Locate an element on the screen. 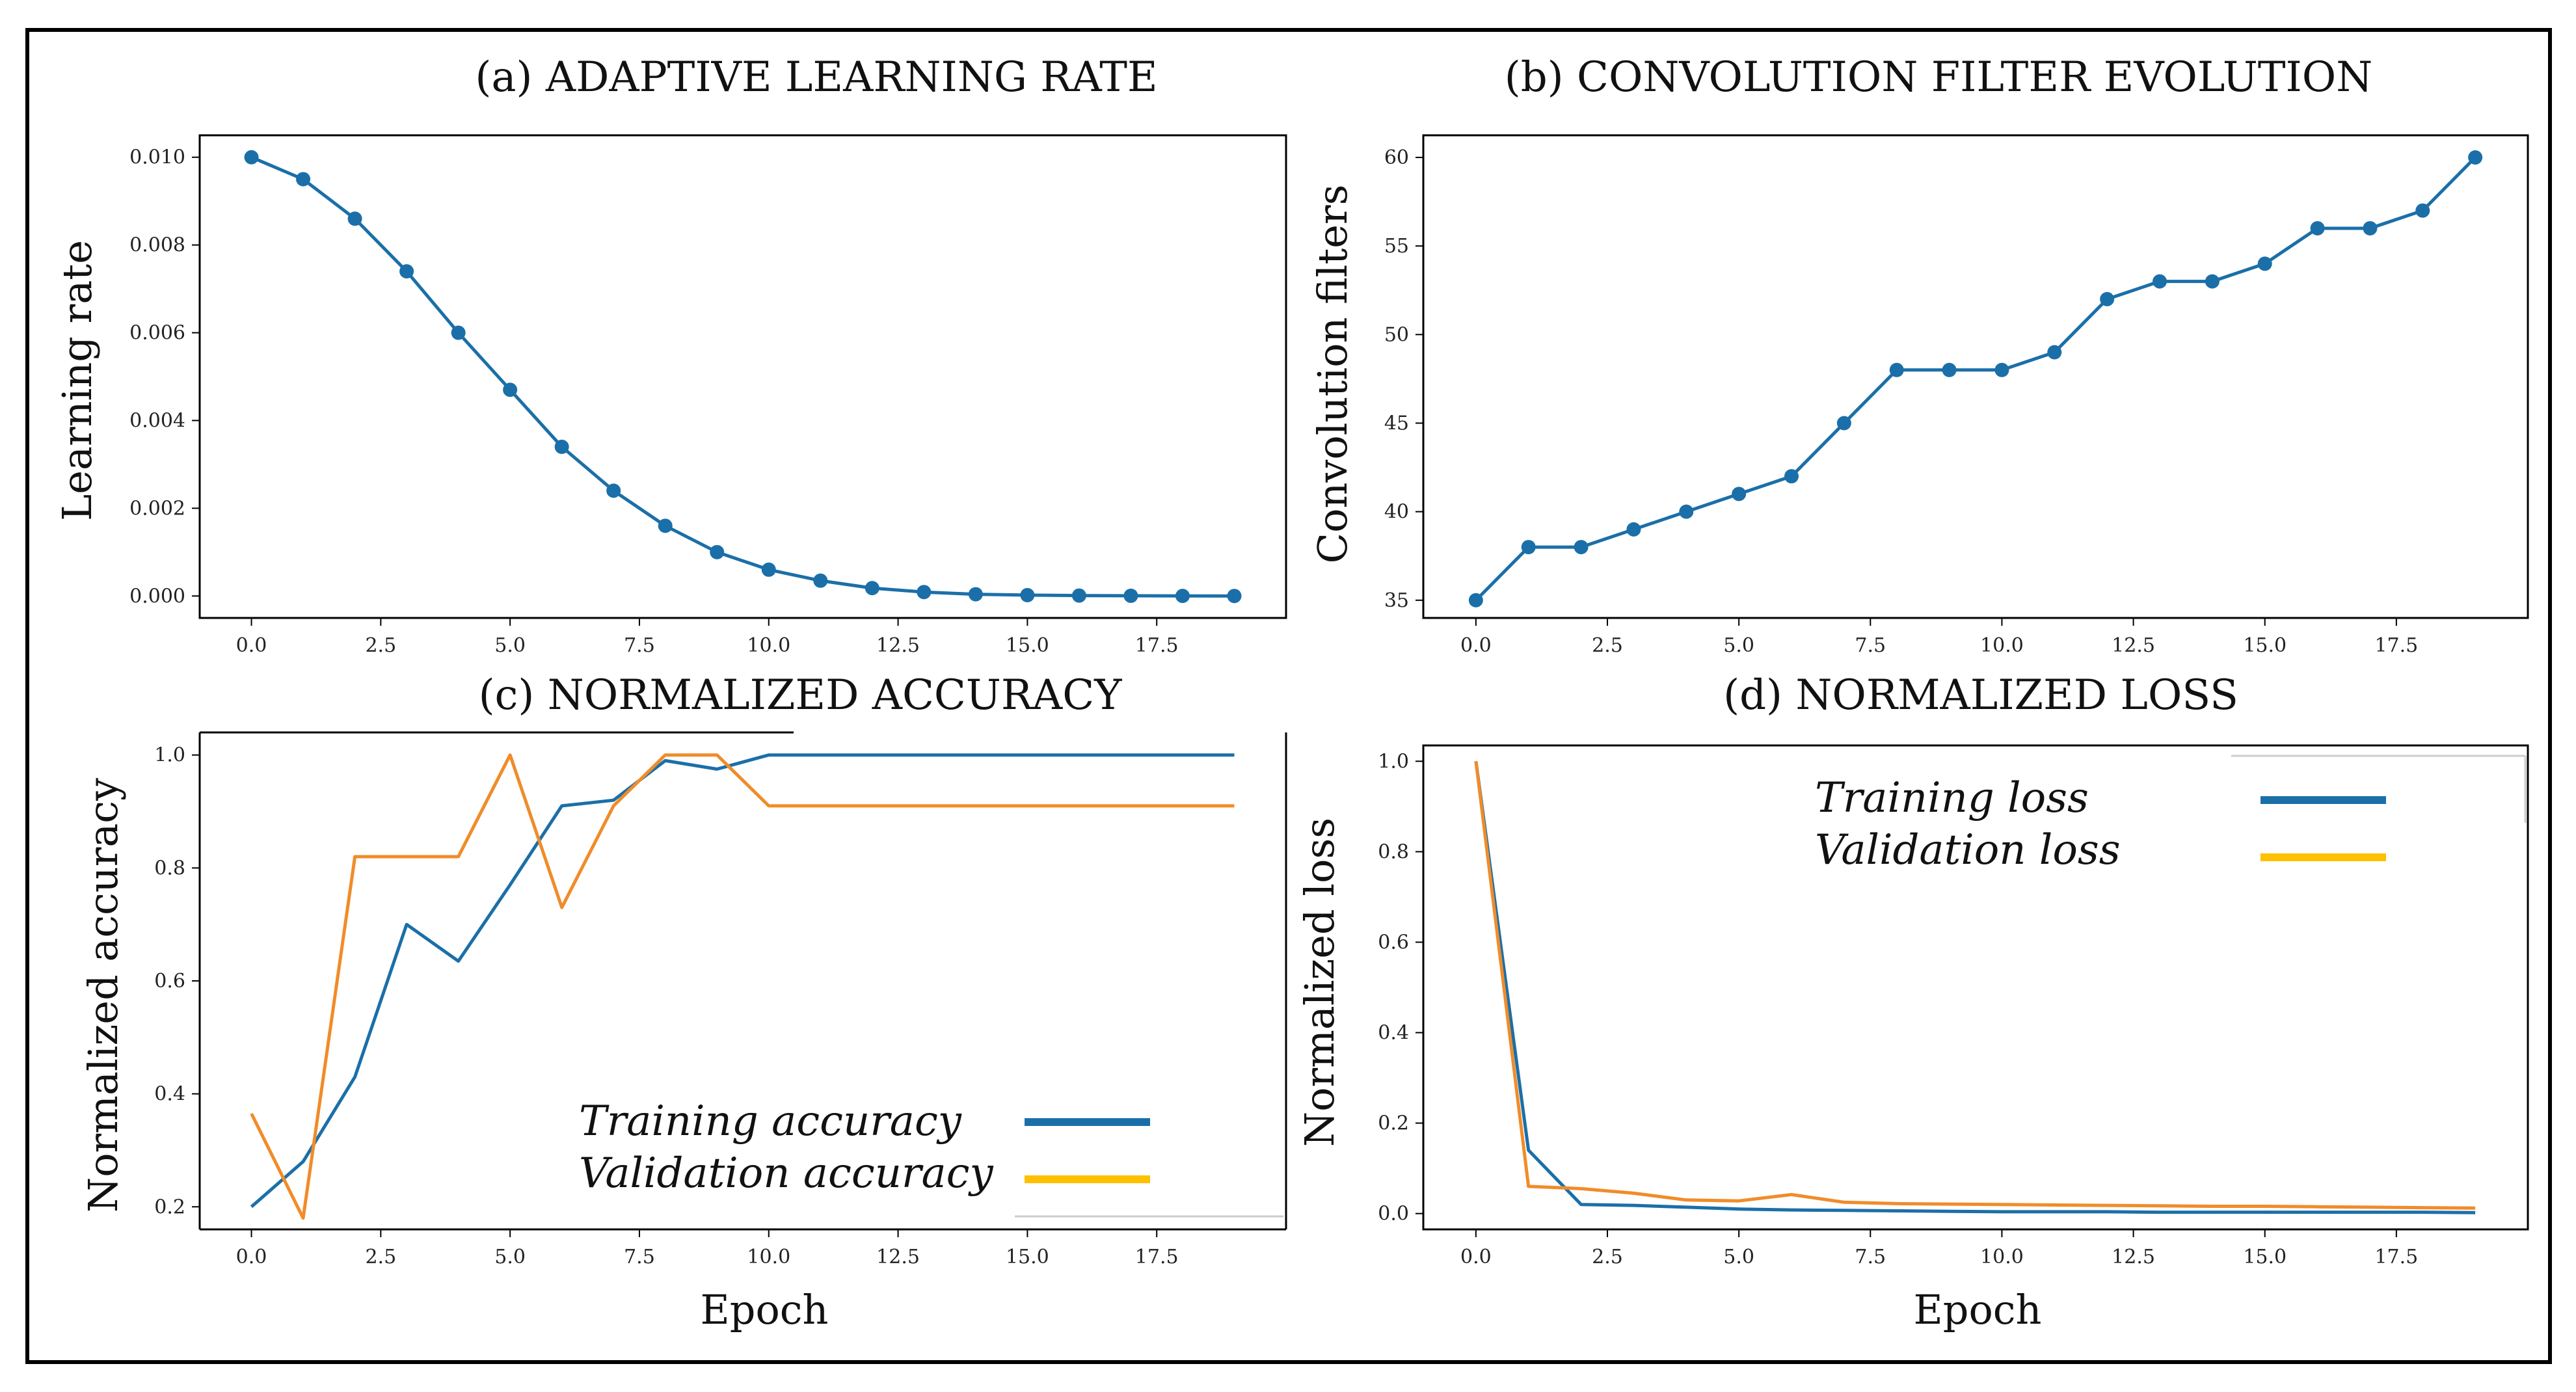 The width and height of the screenshot is (2576, 1392). panel-d-xtick-label: 10.0 is located at coordinates (2002, 1257).